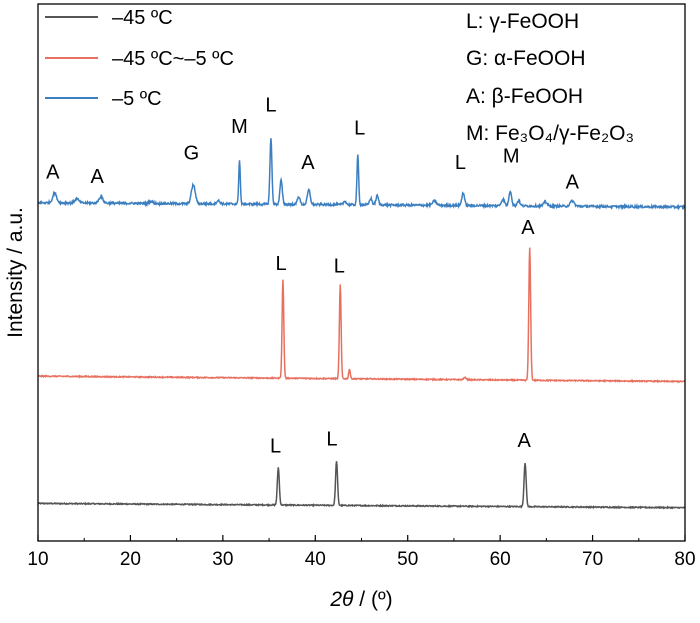 The width and height of the screenshot is (700, 623). I want to click on phase-key-label: M: Fe₃O₄/γ-Fe₂O₃, so click(550, 133).